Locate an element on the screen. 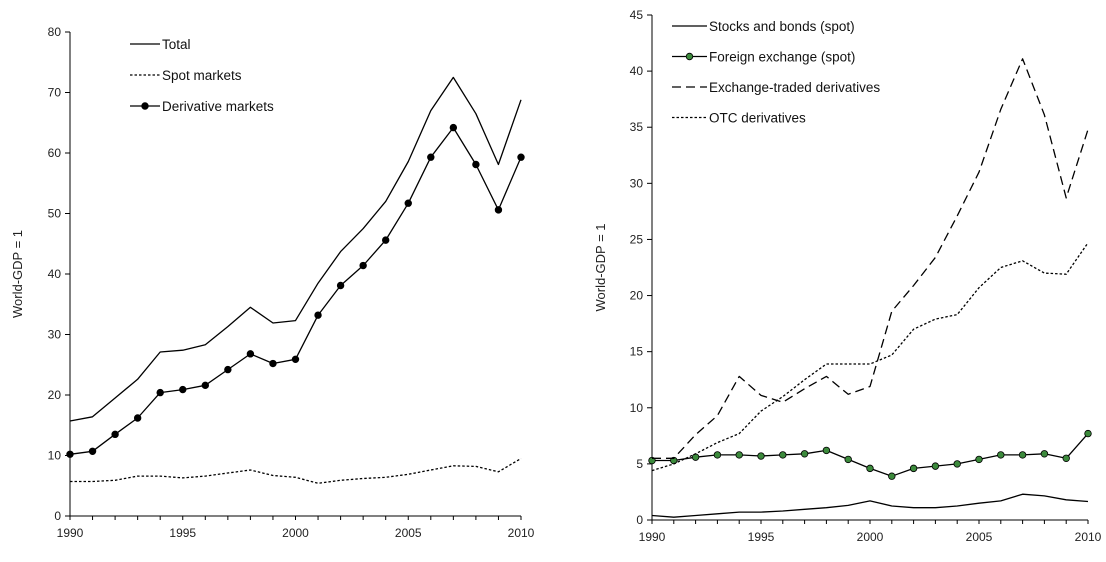 Image resolution: width=1106 pixels, height=562 pixels. left-x-tick-label: 2000 is located at coordinates (295, 533).